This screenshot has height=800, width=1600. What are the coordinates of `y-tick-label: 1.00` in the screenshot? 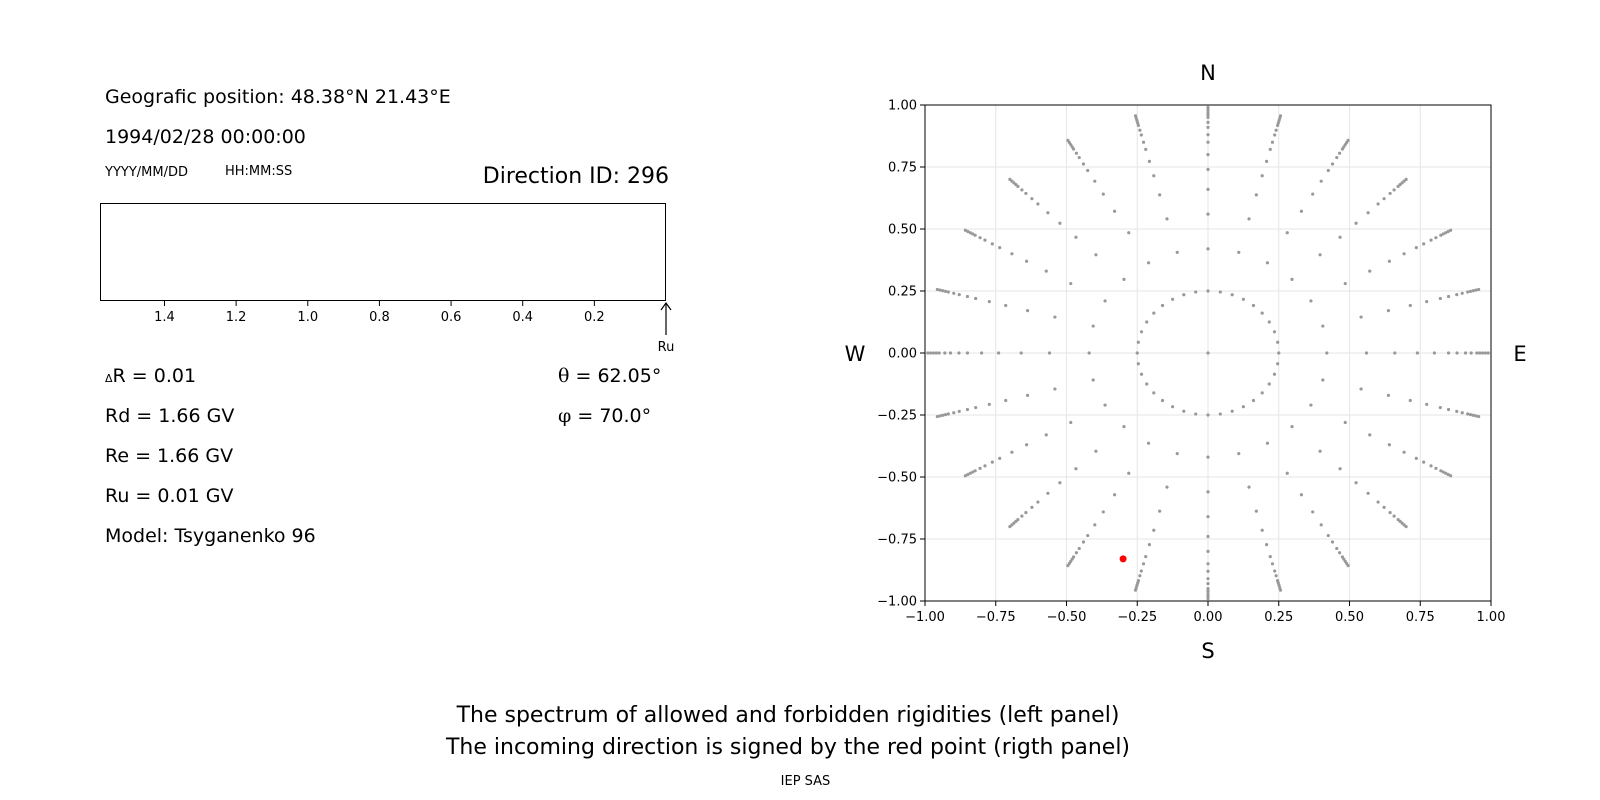 It's located at (902, 106).